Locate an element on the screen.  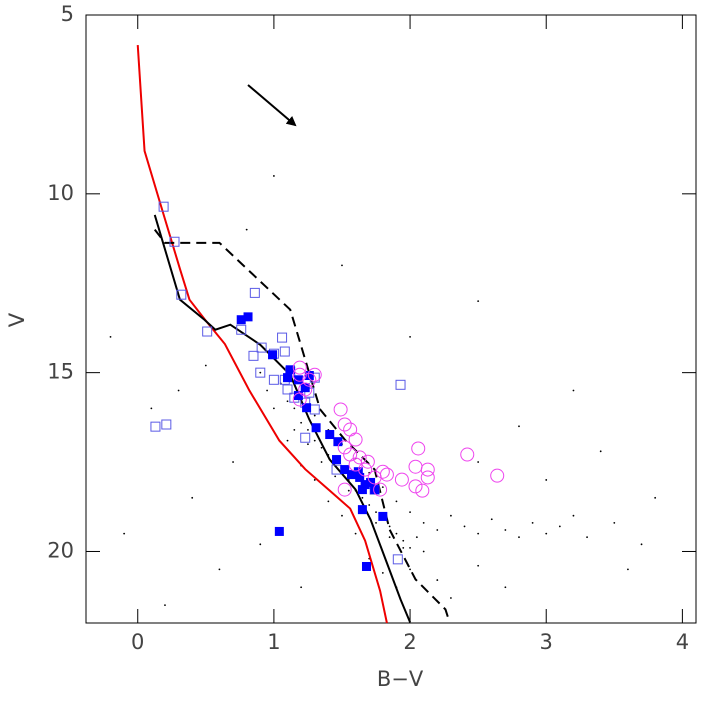
y-tick-label: 20 is located at coordinates (60, 550).